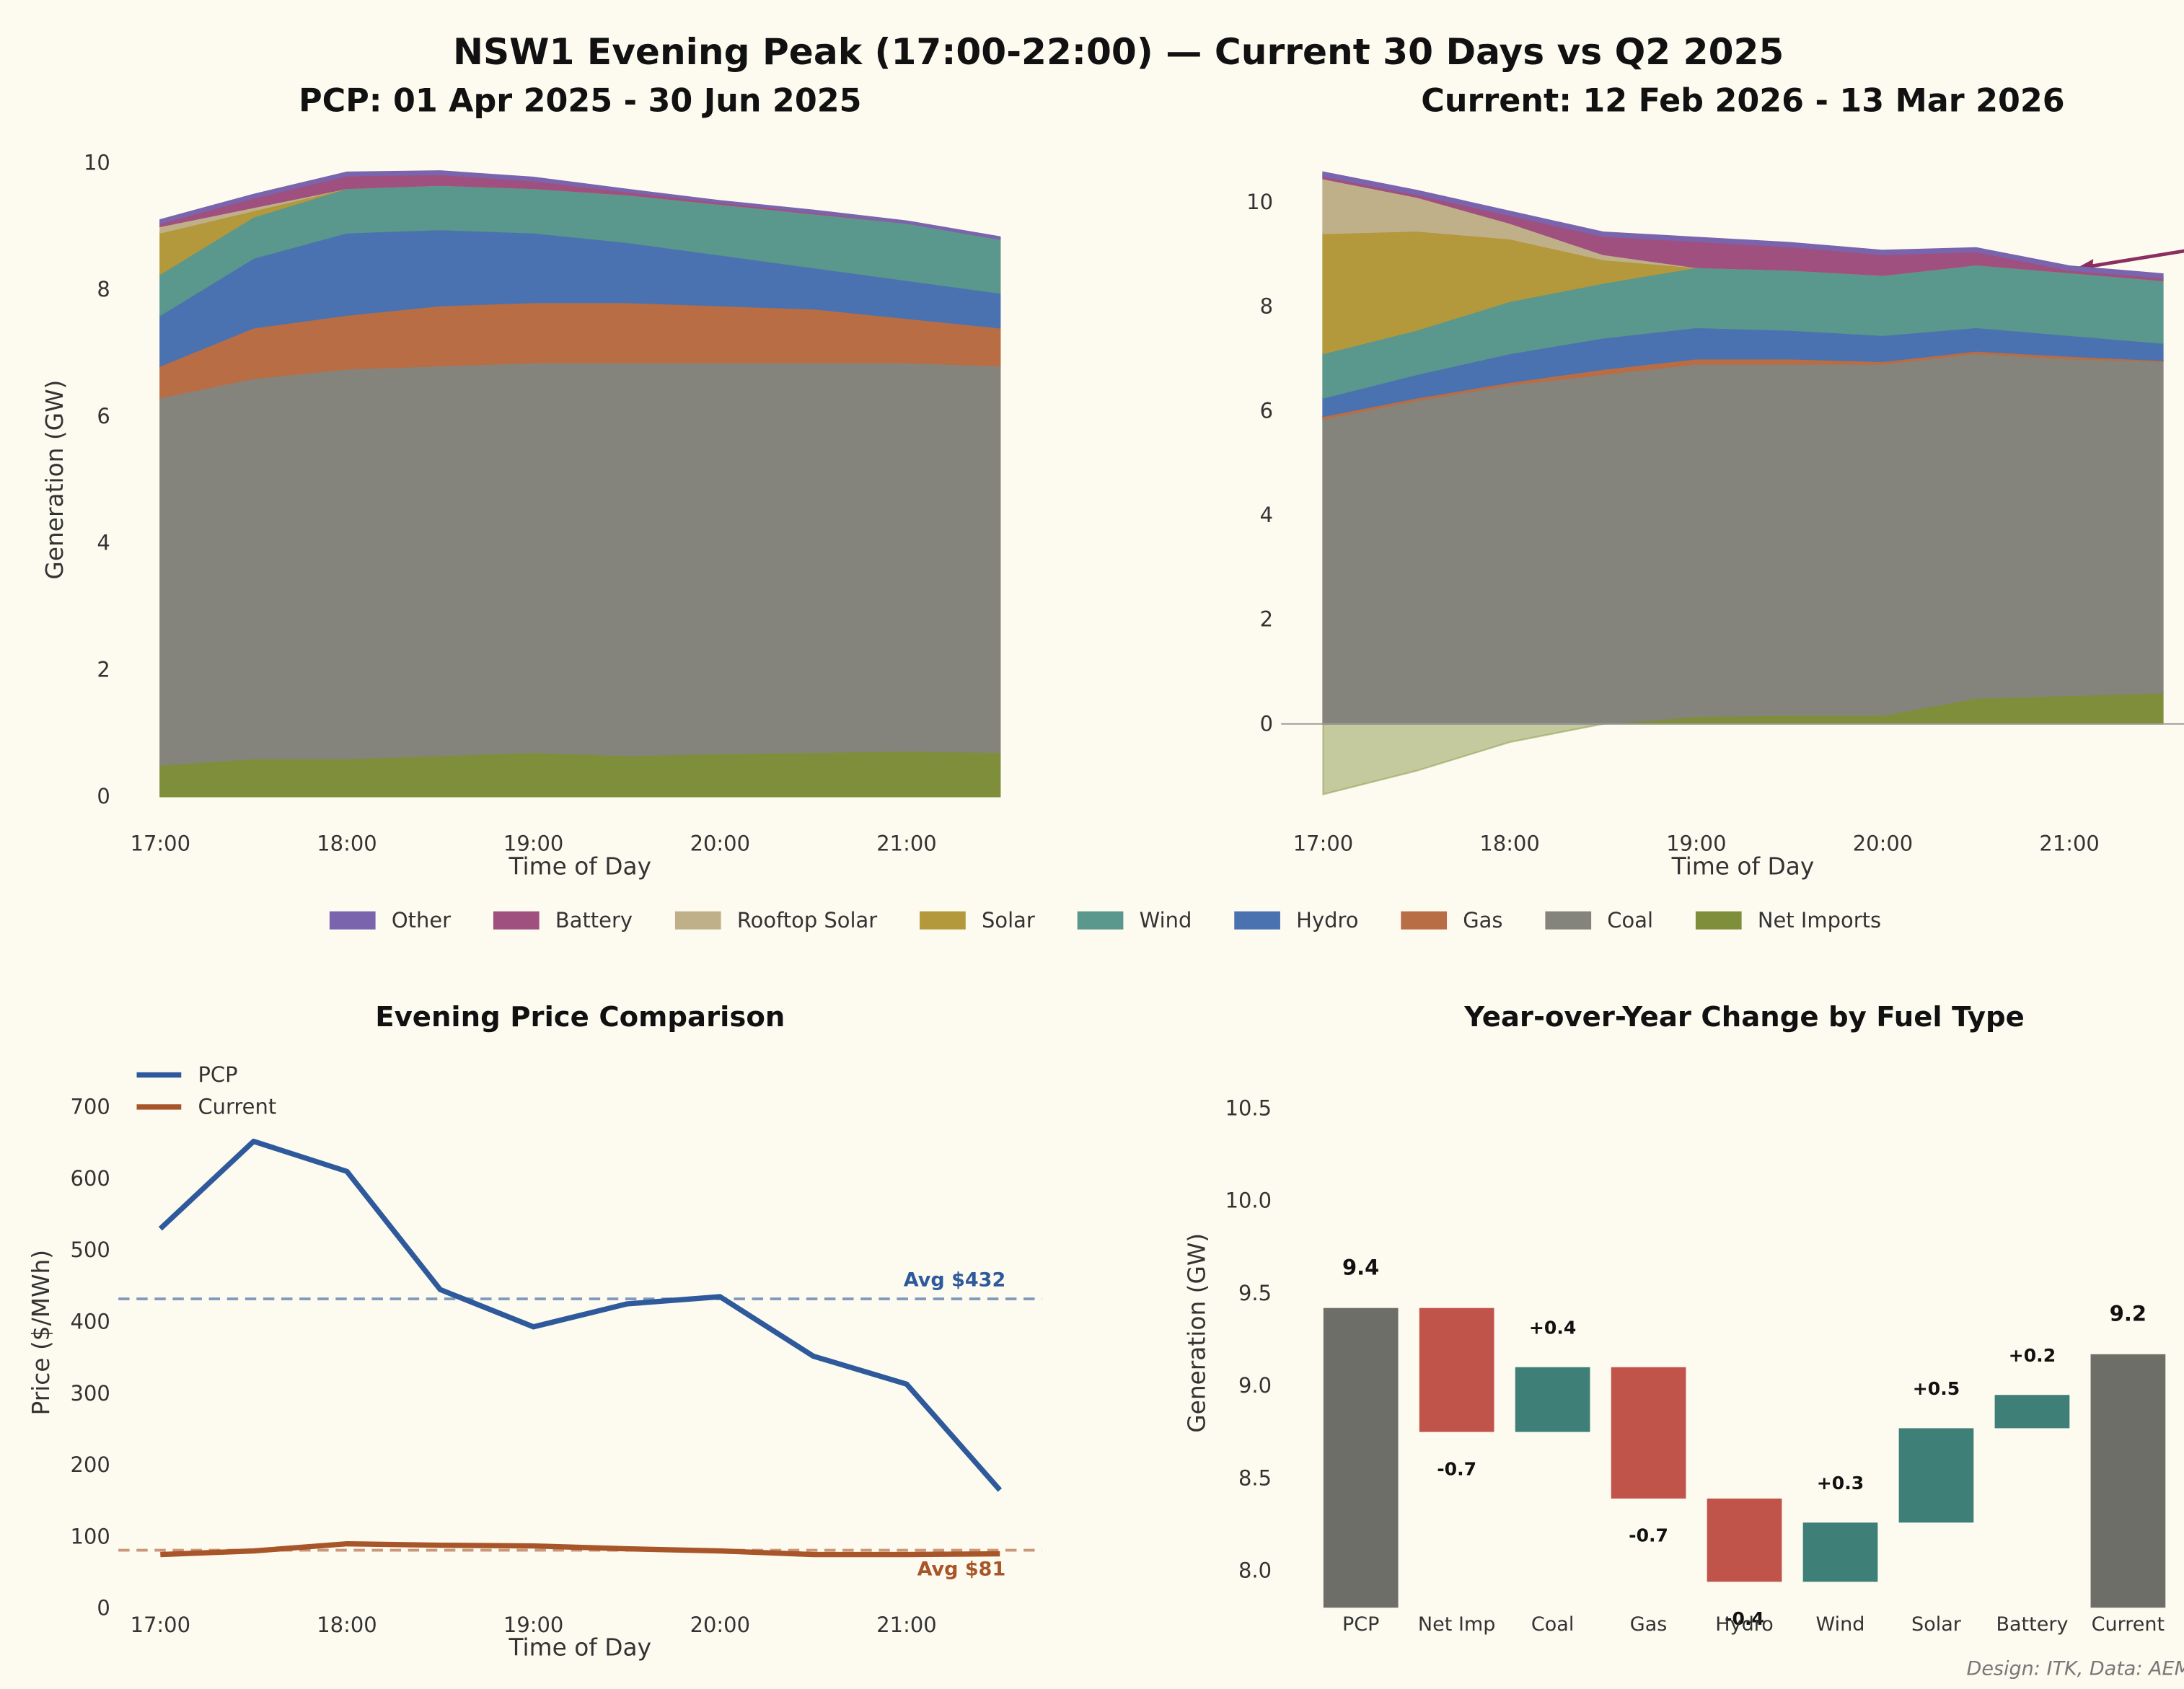 This screenshot has width=2184, height=1689. I want to click on legend-label: Gas, so click(1482, 920).